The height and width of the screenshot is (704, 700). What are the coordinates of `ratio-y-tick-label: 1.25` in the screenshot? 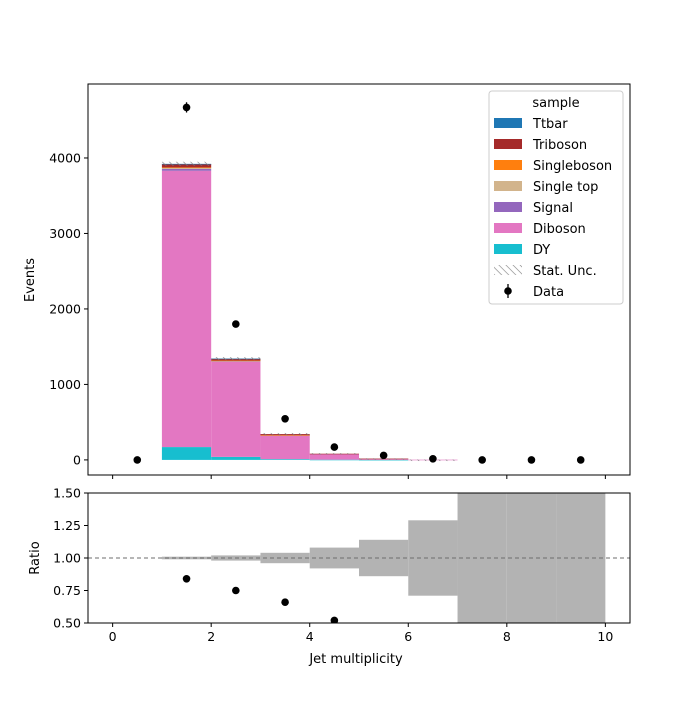 It's located at (67, 525).